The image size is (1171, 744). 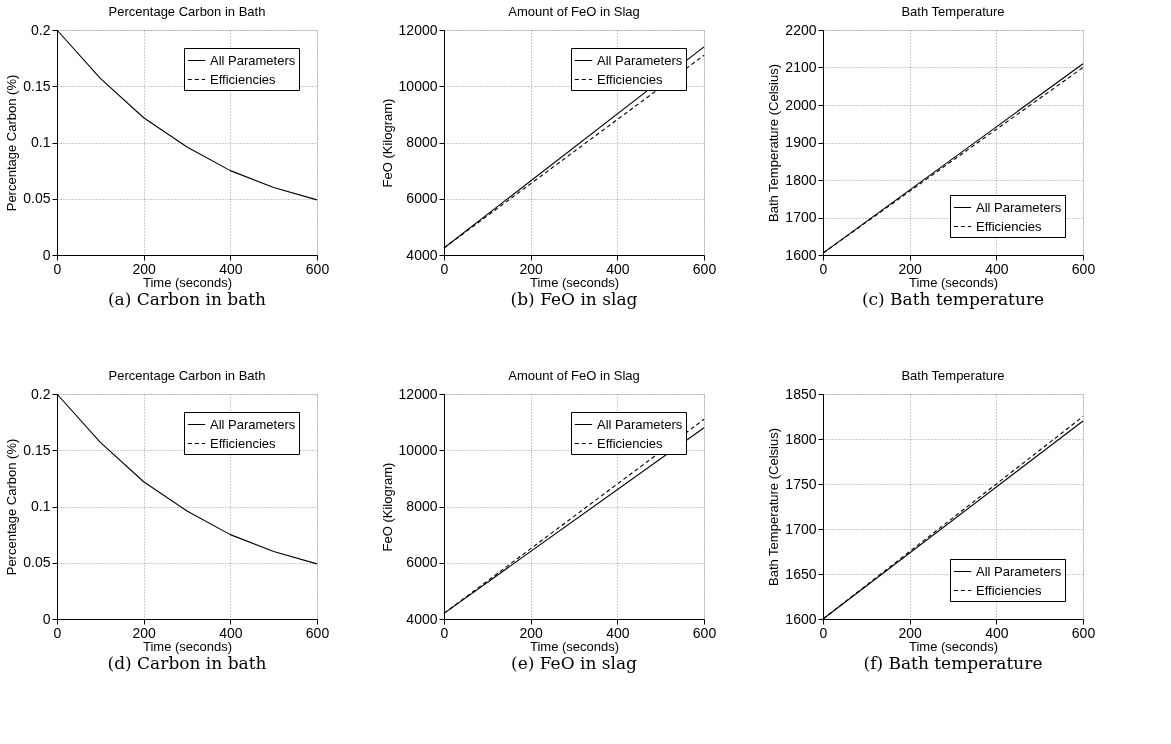 I want to click on text: (f) Bath temperature, so click(x=953, y=663).